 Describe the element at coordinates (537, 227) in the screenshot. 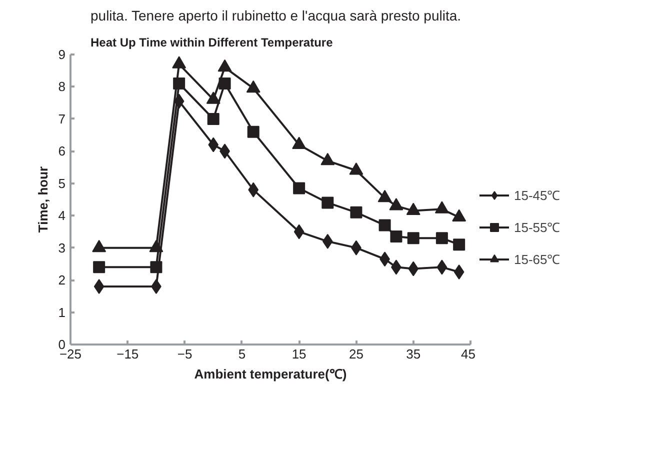

I see `legend-label: 15-55℃` at that location.